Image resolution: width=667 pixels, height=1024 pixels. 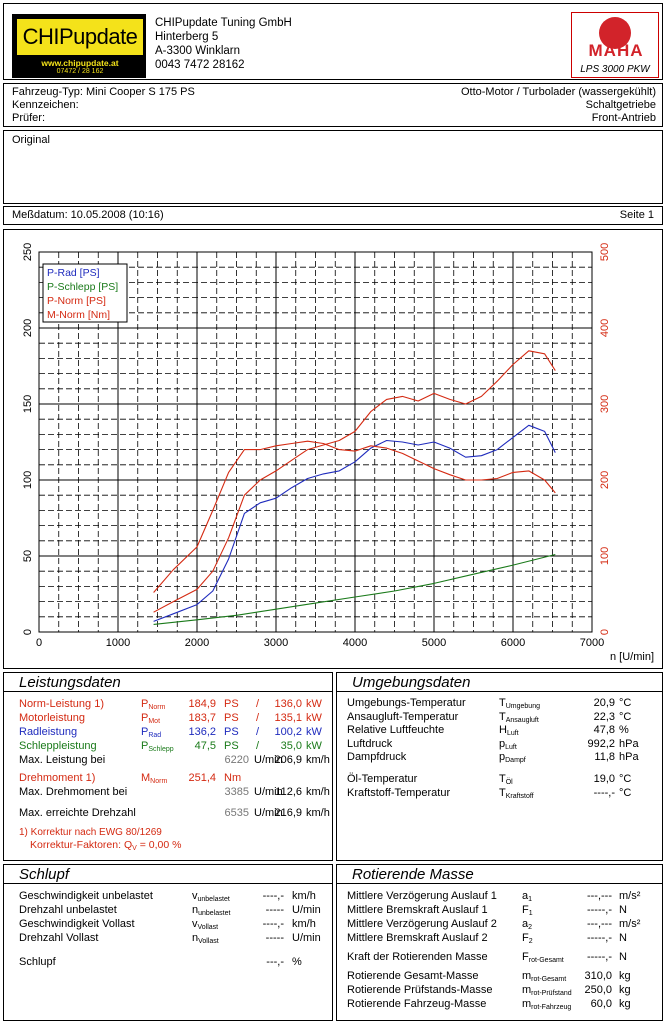 What do you see at coordinates (197, 643) in the screenshot?
I see `x-tick-label: 2000` at bounding box center [197, 643].